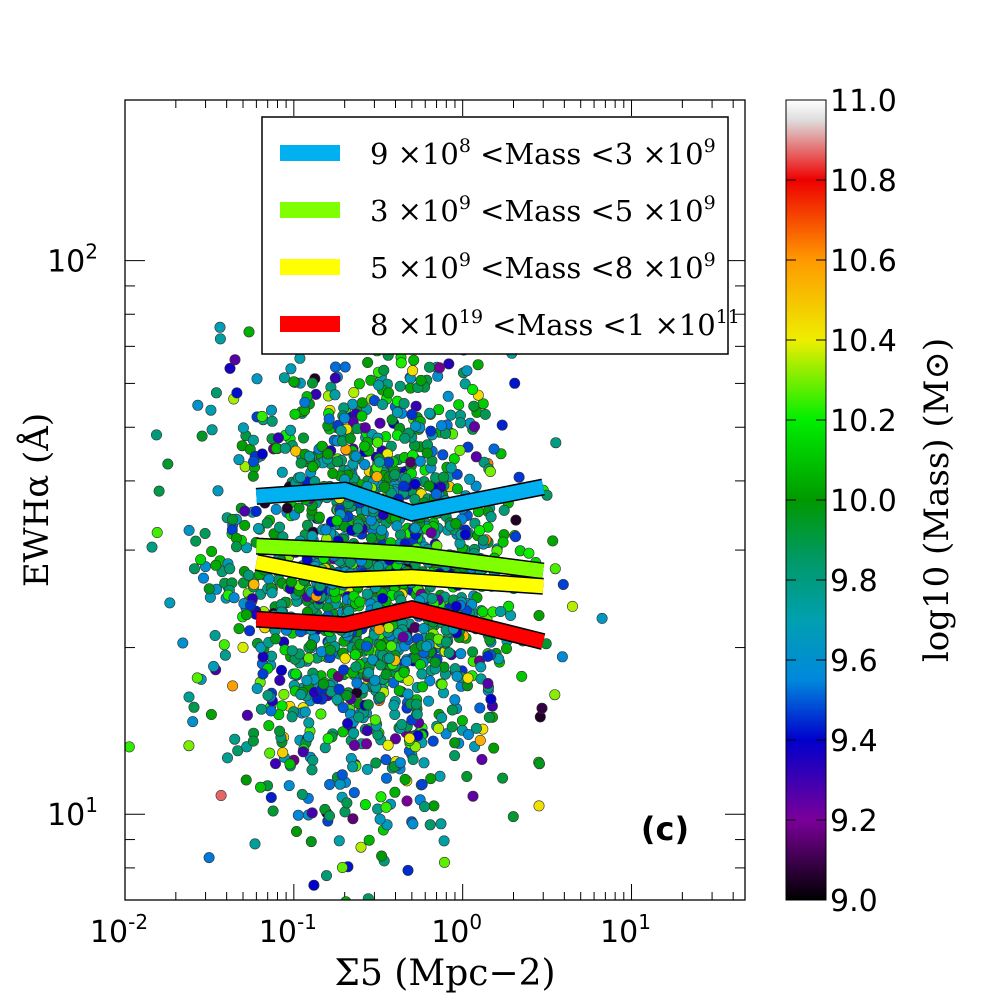  Describe the element at coordinates (854, 821) in the screenshot. I see `colorbar-tick-label: 9.2` at that location.